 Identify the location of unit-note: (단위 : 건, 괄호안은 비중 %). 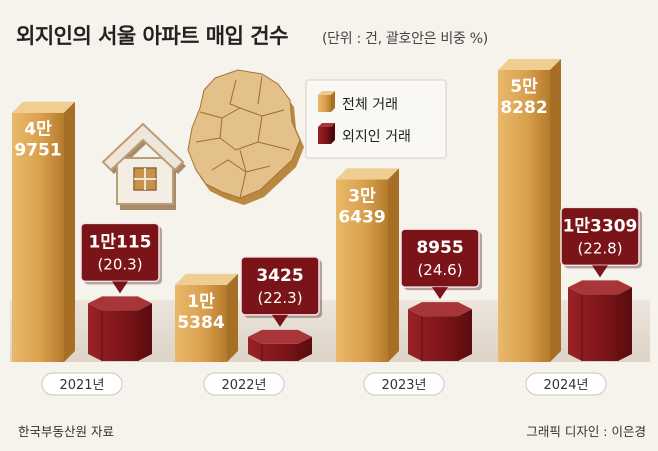
(405, 39).